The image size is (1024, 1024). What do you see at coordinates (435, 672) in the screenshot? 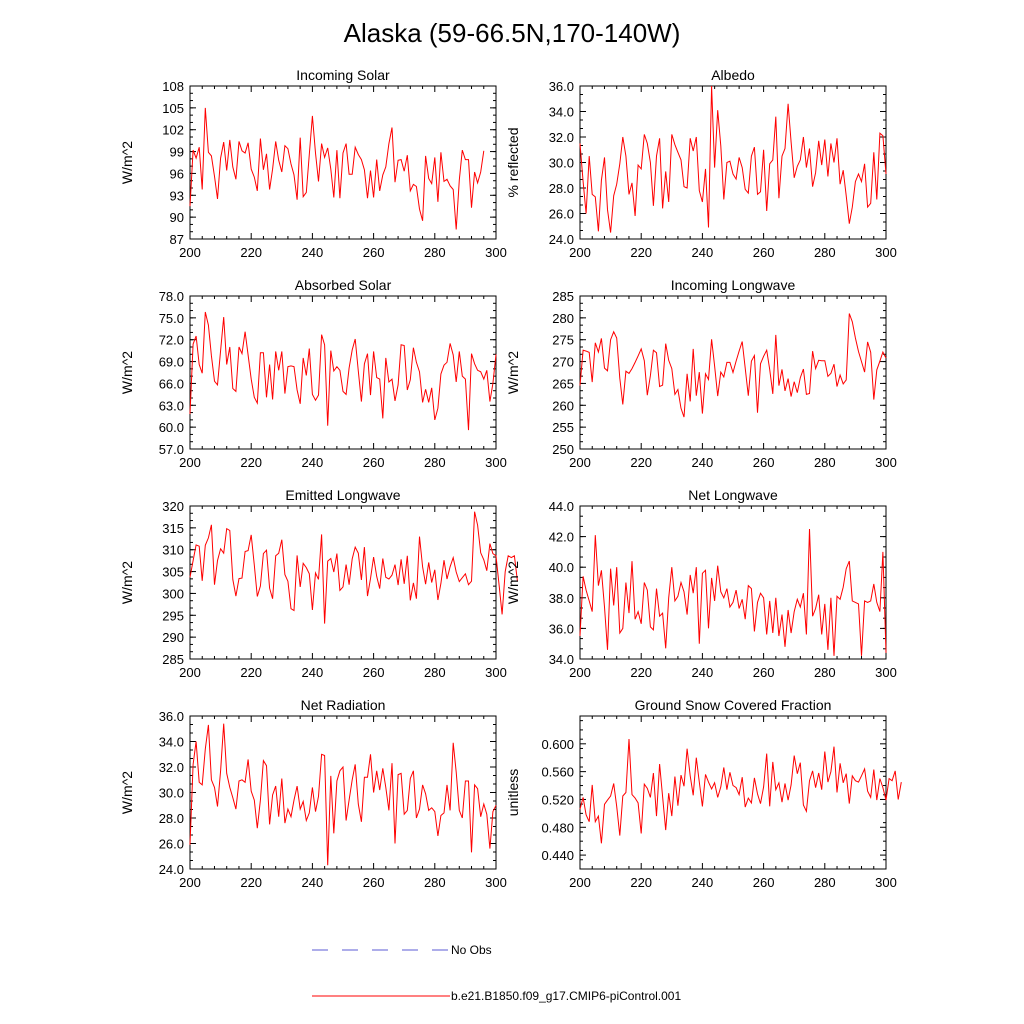
I see `emitted-longwave-xtick-label: 280` at bounding box center [435, 672].